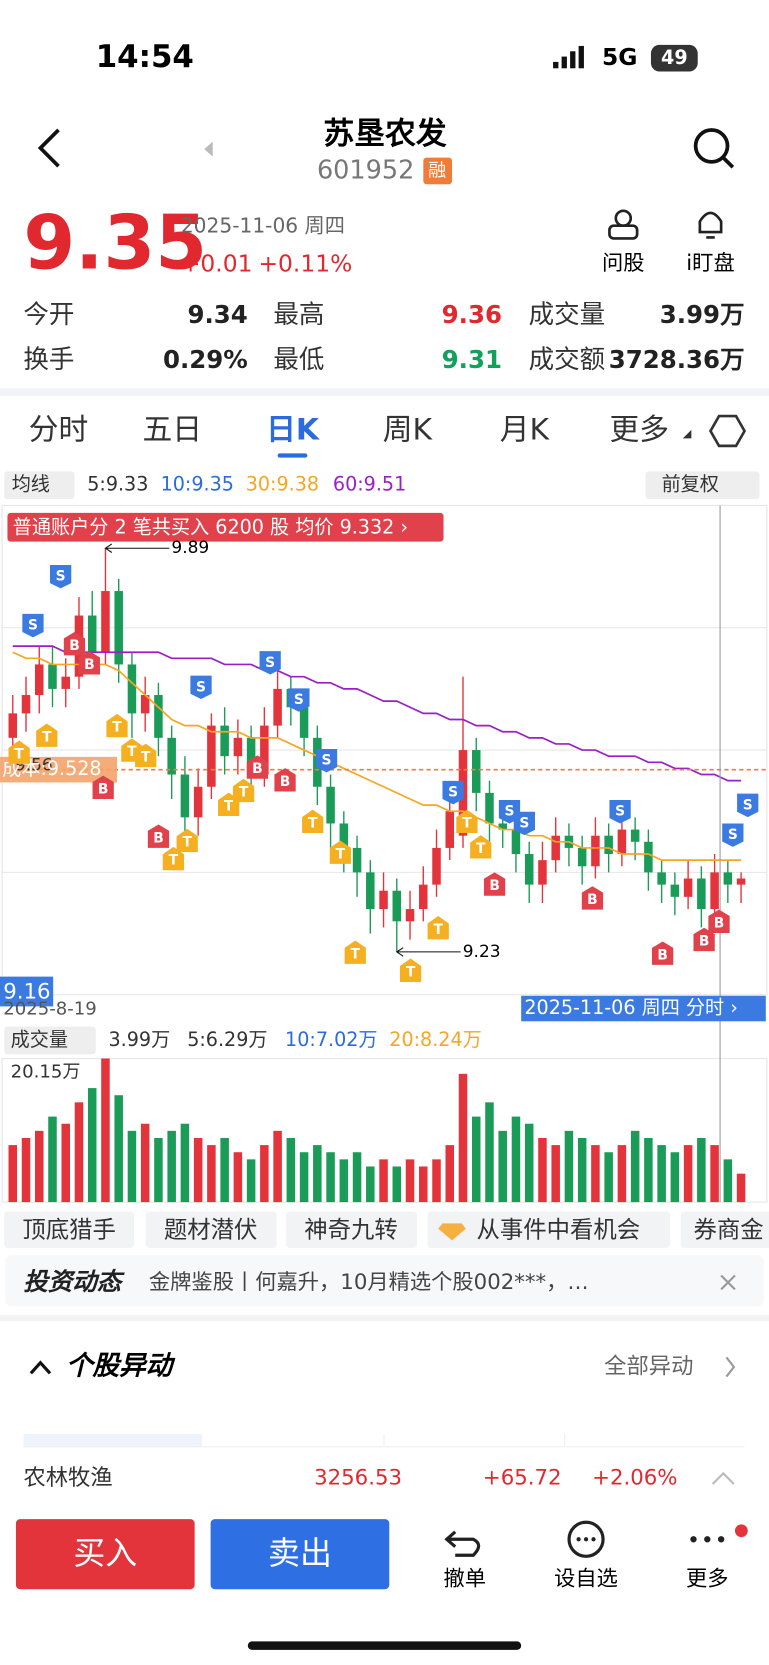 The height and width of the screenshot is (1665, 769). What do you see at coordinates (525, 429) in the screenshot?
I see `tab: 月K` at bounding box center [525, 429].